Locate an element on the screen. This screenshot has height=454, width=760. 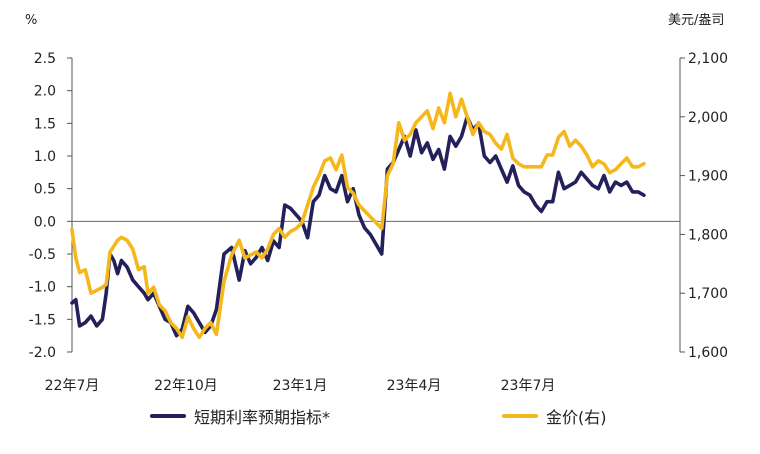
left-tick-label: 1.5 is located at coordinates (45, 124).